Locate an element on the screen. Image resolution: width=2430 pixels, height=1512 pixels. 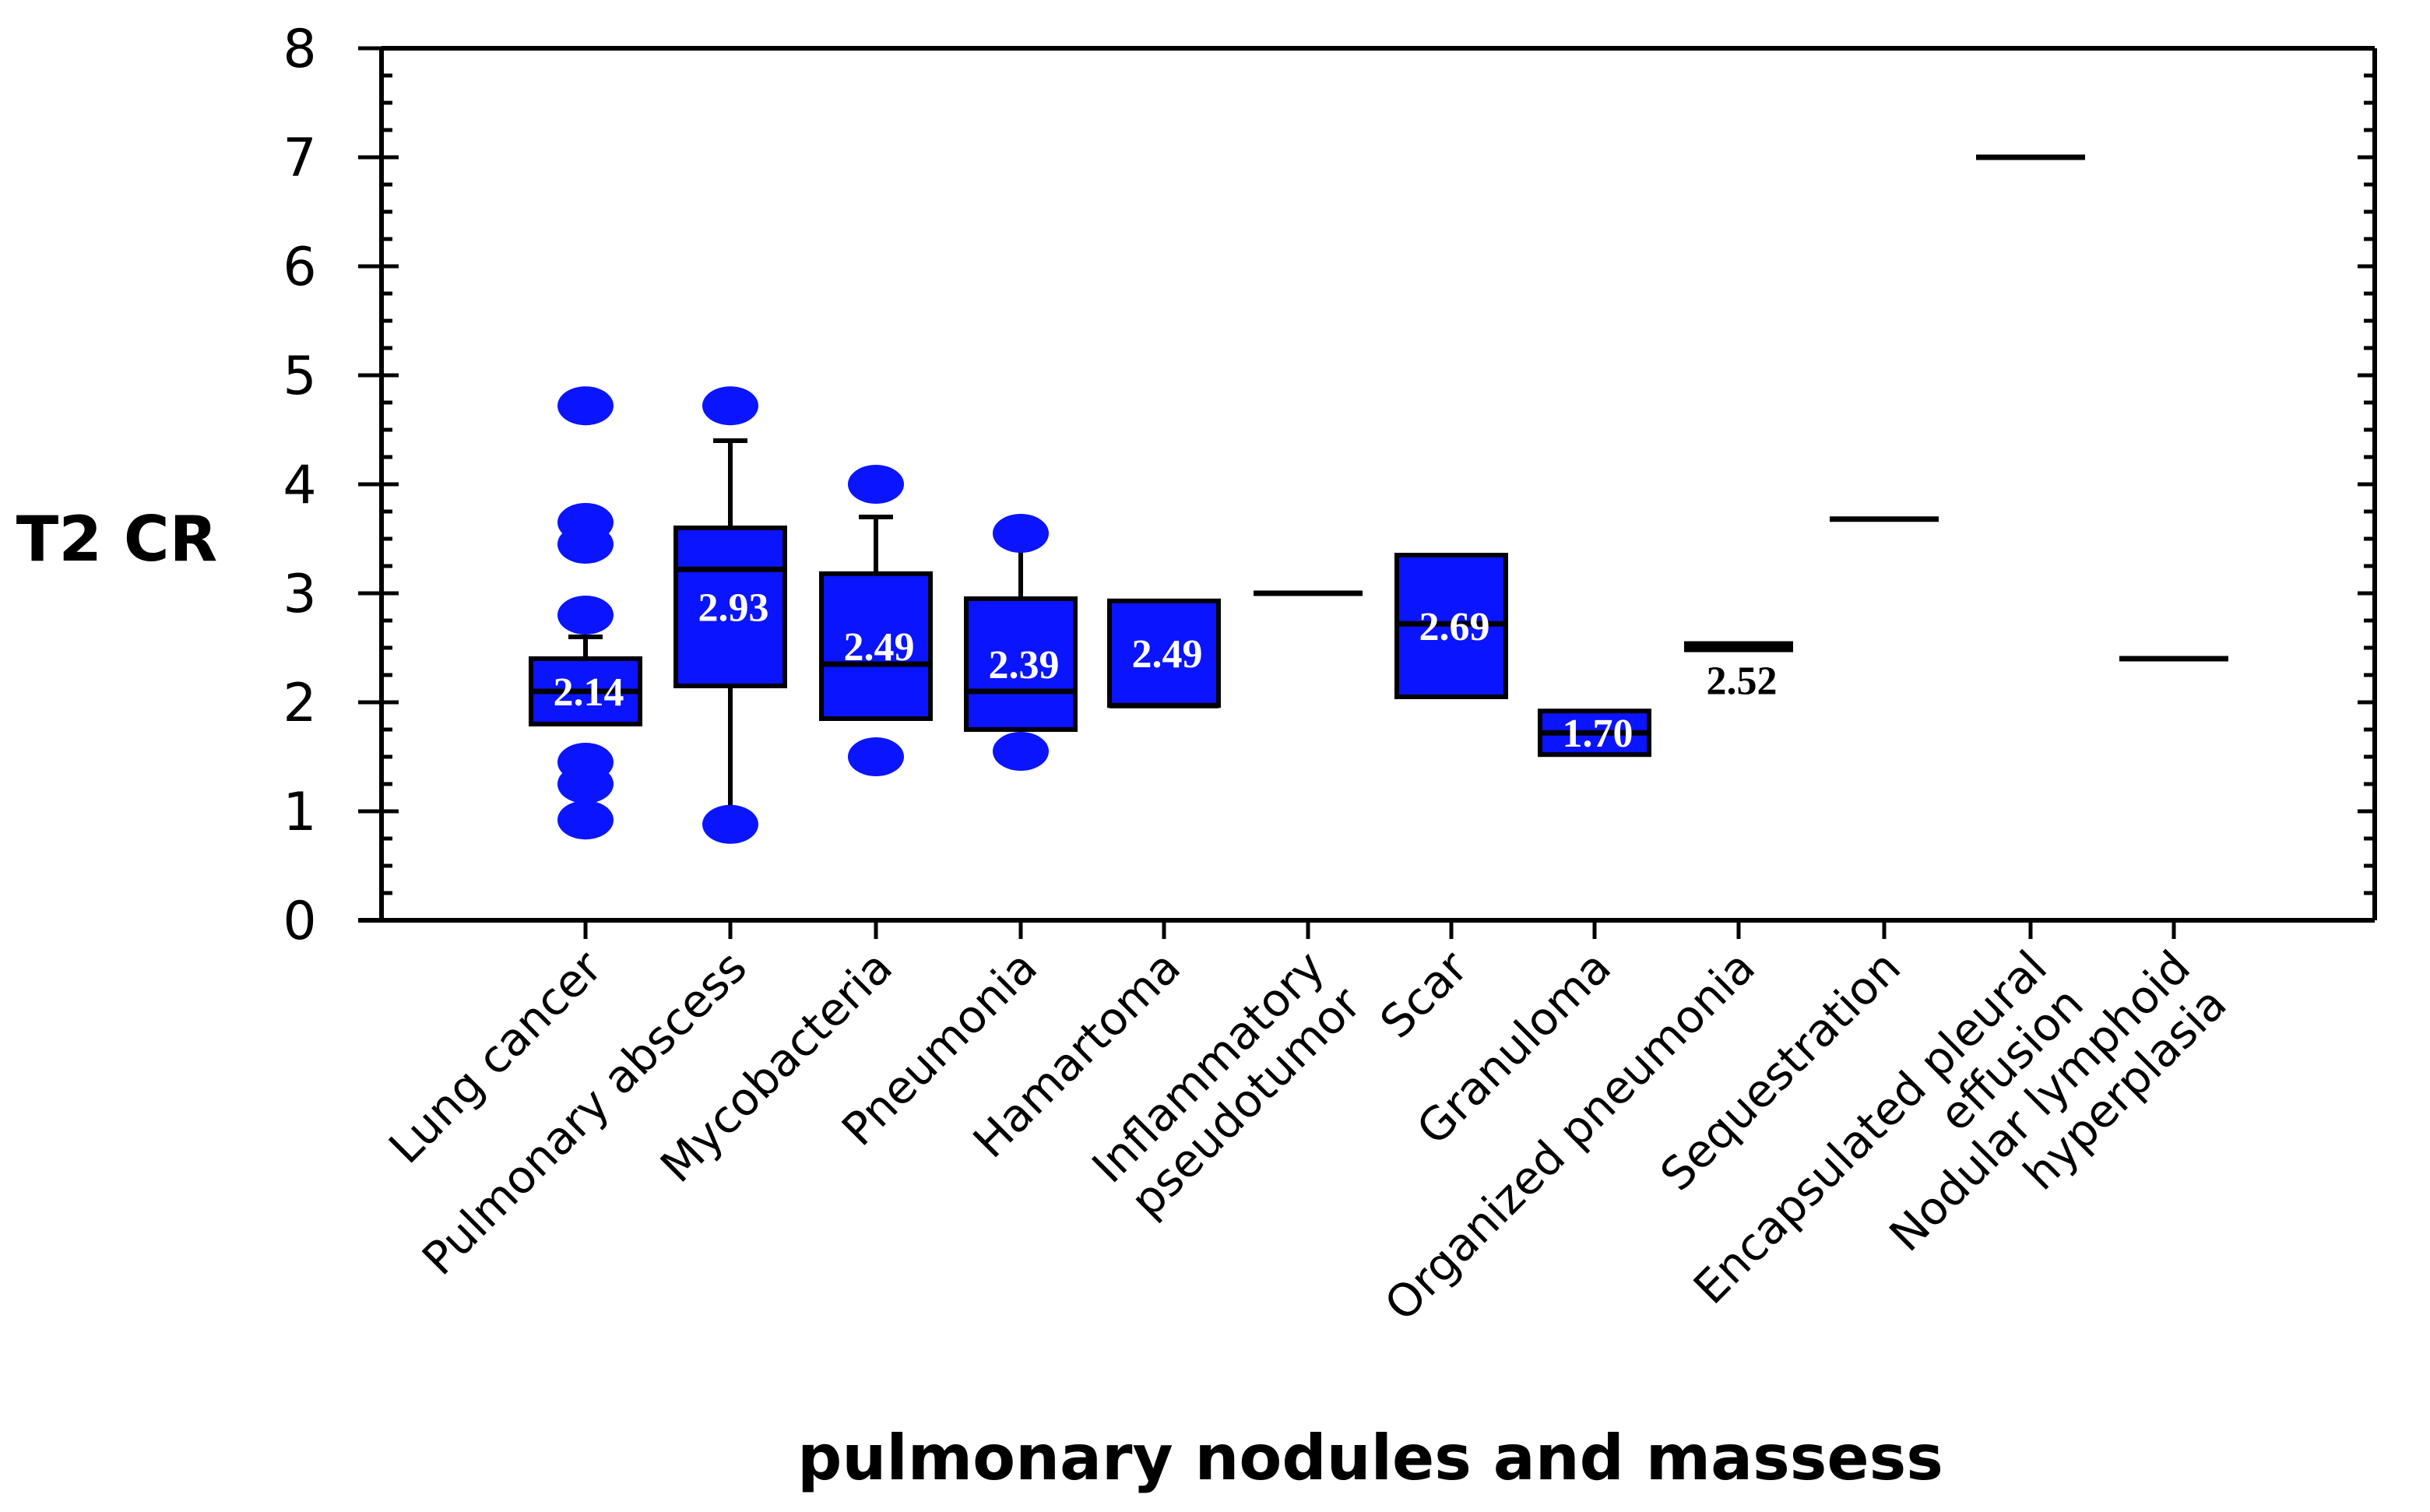
box-group: 2.39 is located at coordinates (1021, 643).